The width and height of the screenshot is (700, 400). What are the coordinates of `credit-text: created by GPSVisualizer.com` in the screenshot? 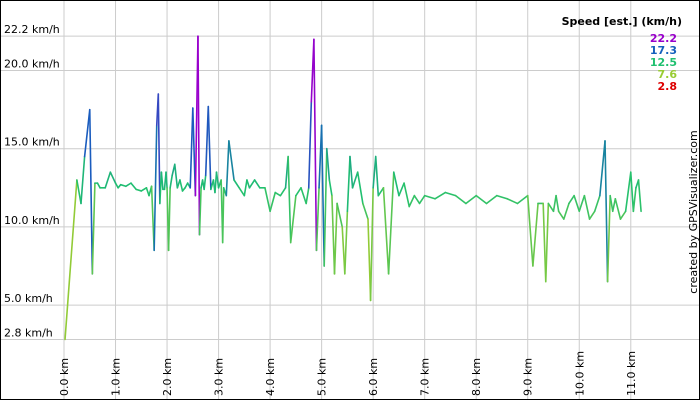 It's located at (693, 211).